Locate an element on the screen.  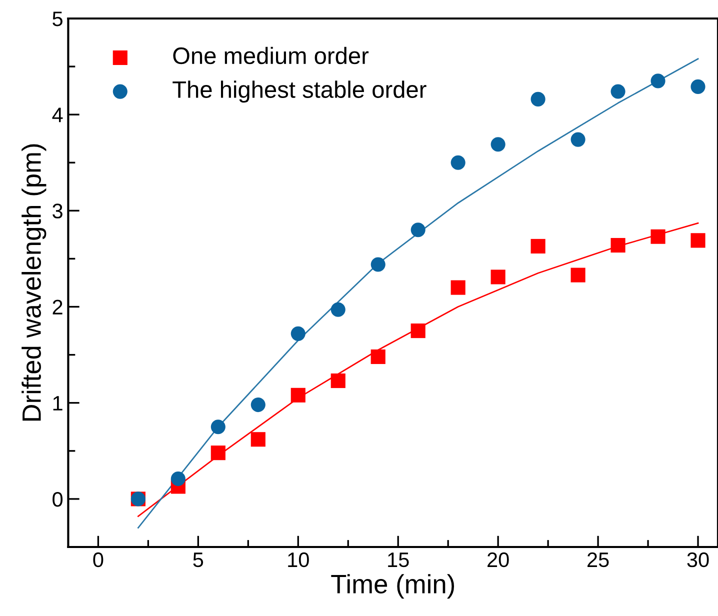
y-tick-label: 4 is located at coordinates (57, 115).